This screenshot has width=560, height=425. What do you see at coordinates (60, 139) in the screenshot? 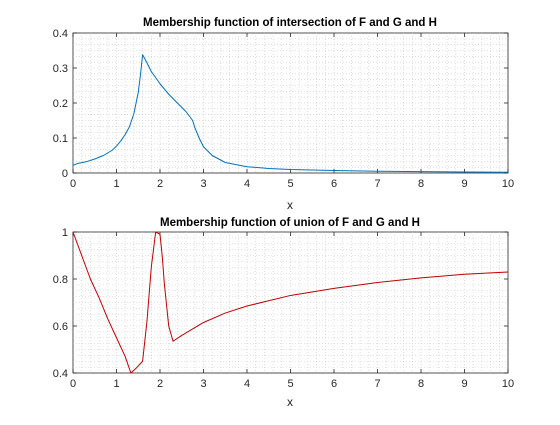
I see `y-tick-label: 0.1` at bounding box center [60, 139].